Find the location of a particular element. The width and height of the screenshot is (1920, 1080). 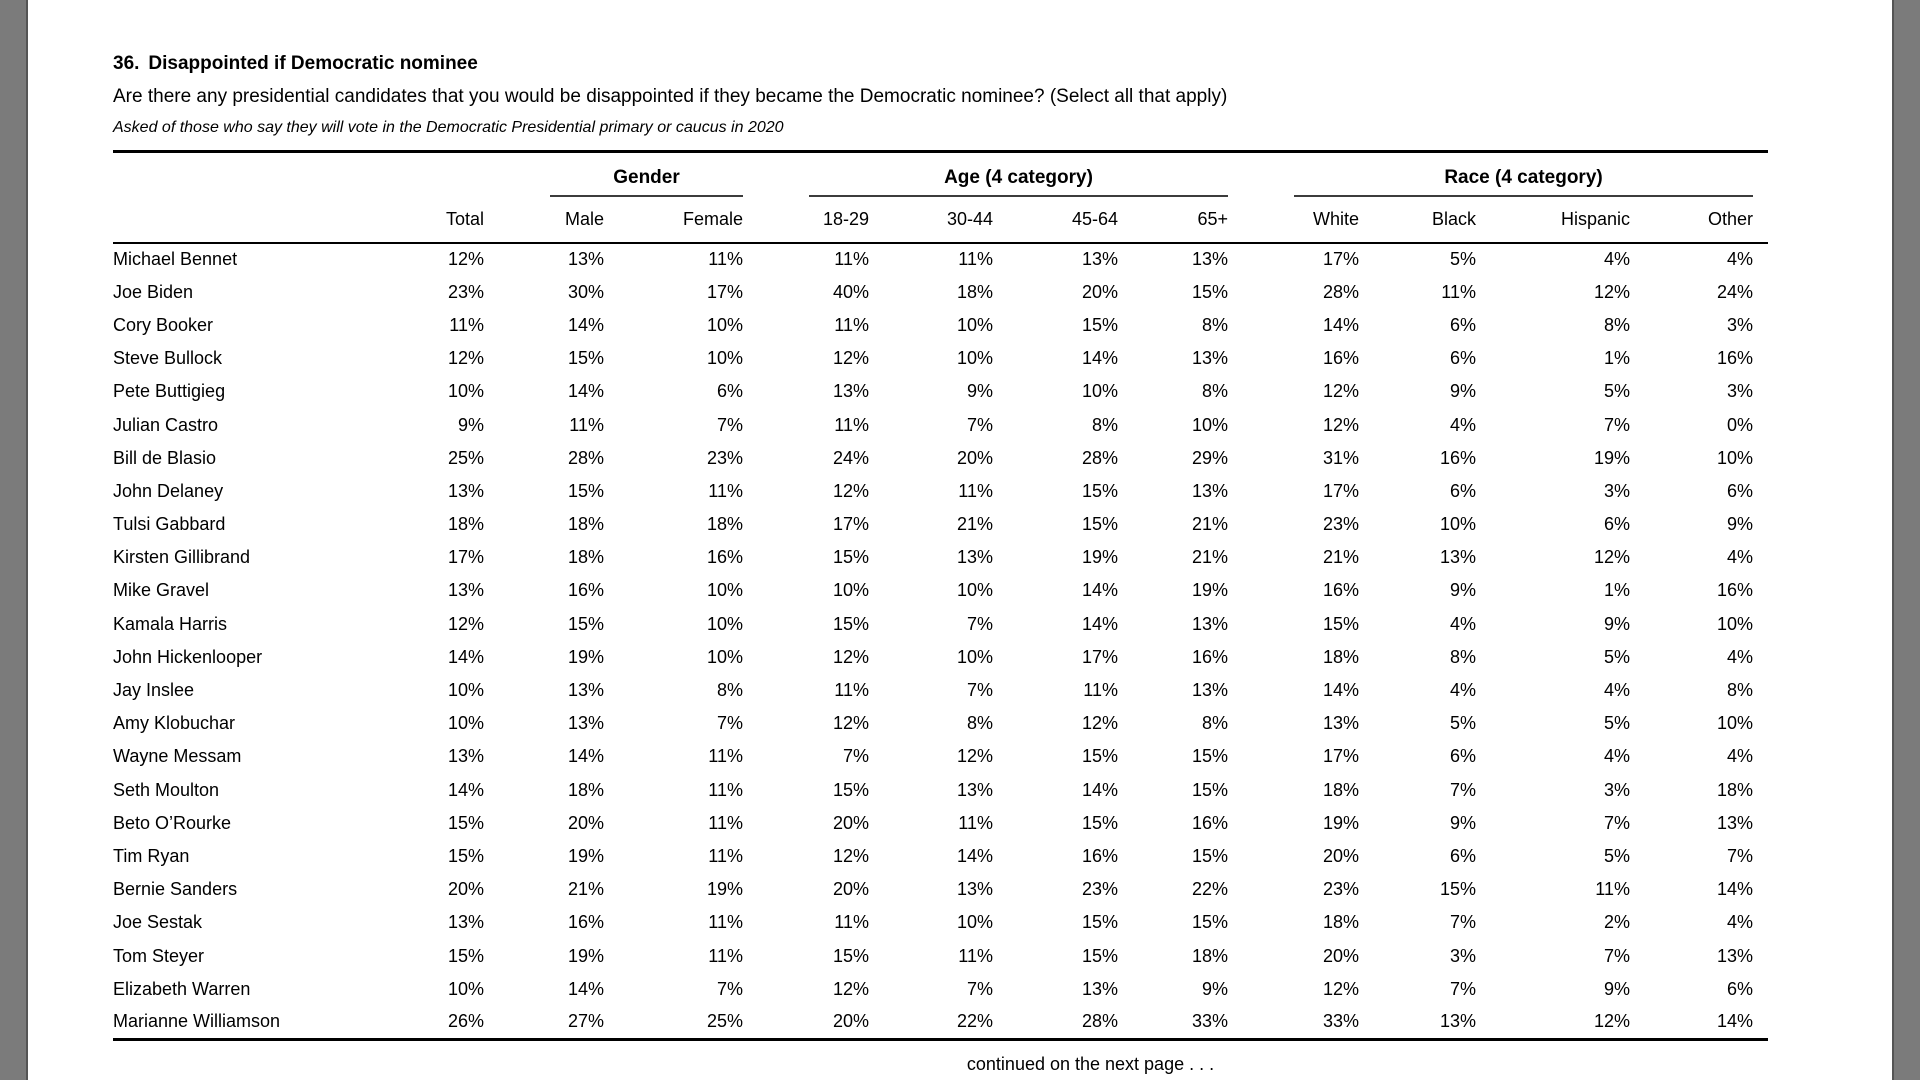

candidate-name: Elizabeth Warren is located at coordinates (182, 988).